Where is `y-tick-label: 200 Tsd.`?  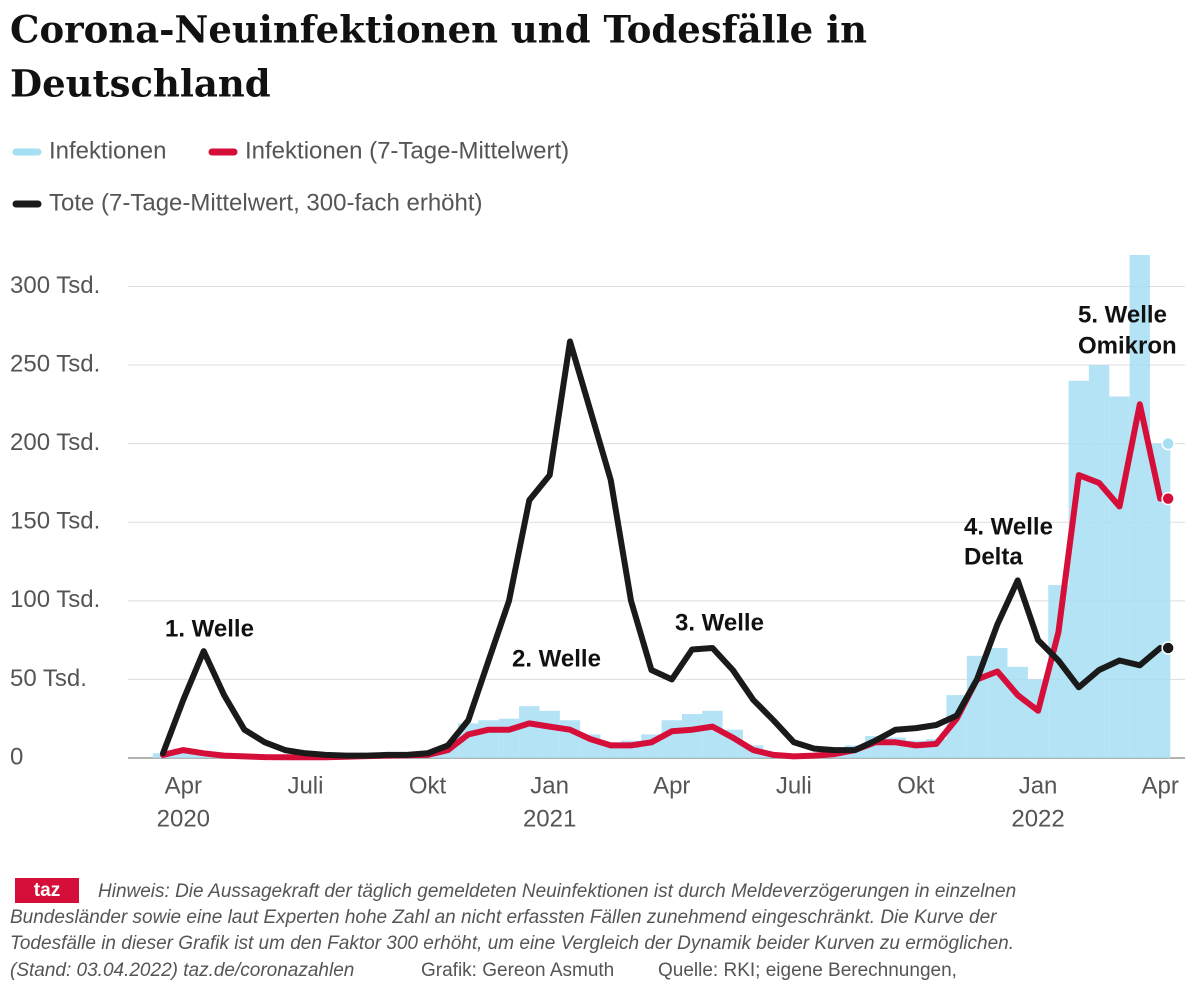
y-tick-label: 200 Tsd. is located at coordinates (55, 442).